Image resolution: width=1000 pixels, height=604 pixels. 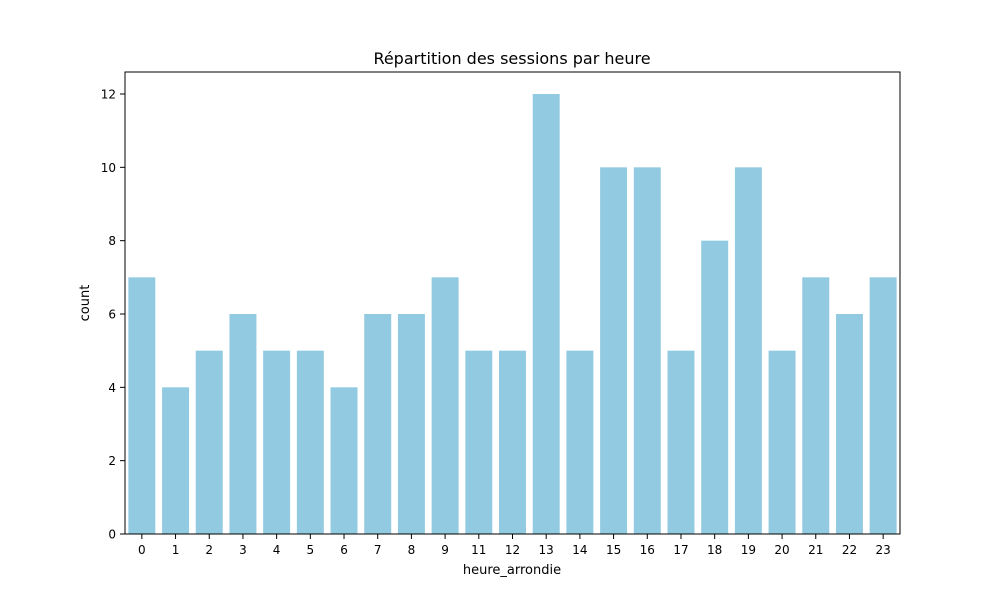 I want to click on x-tick-label: 5, so click(x=311, y=550).